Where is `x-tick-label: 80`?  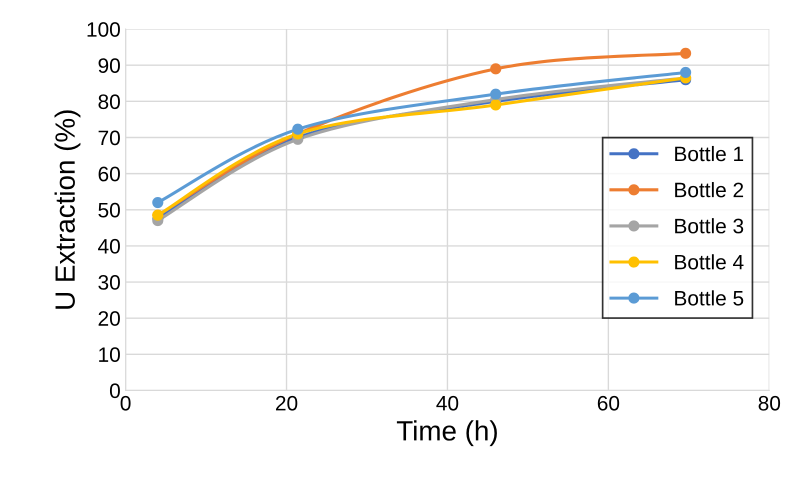 x-tick-label: 80 is located at coordinates (769, 403).